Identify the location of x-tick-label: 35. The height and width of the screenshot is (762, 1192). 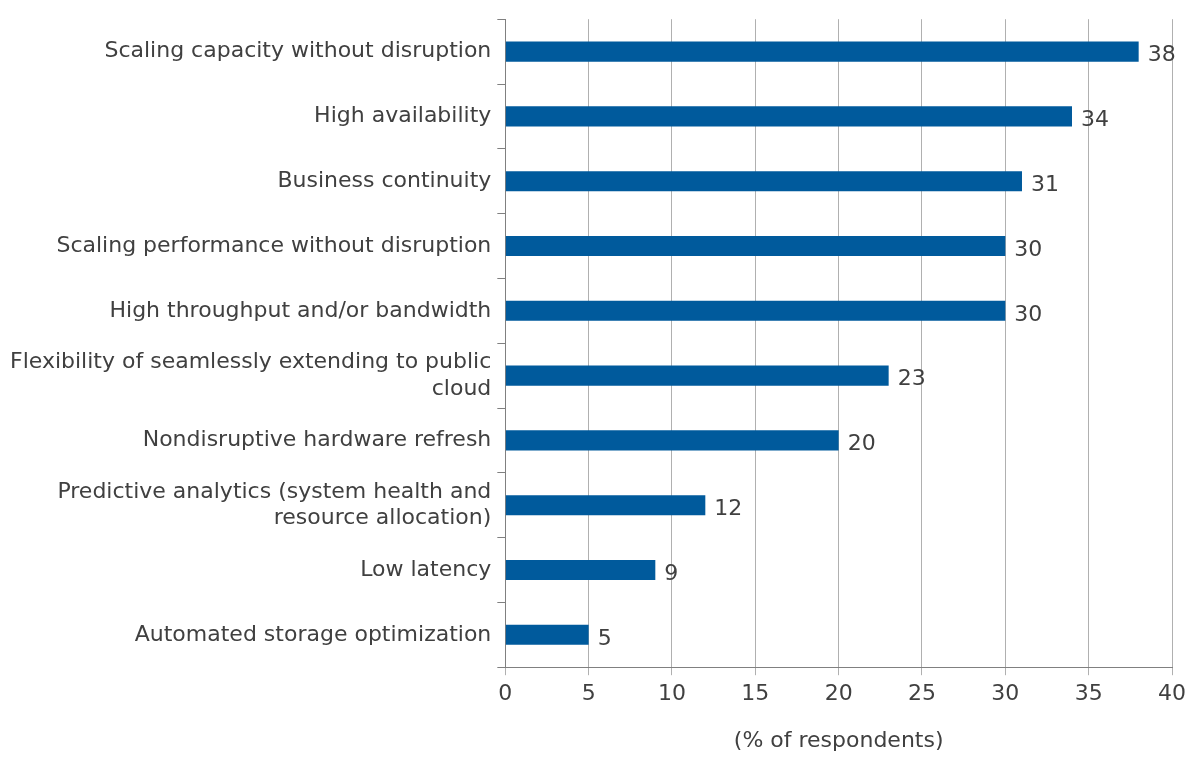
(1088, 693).